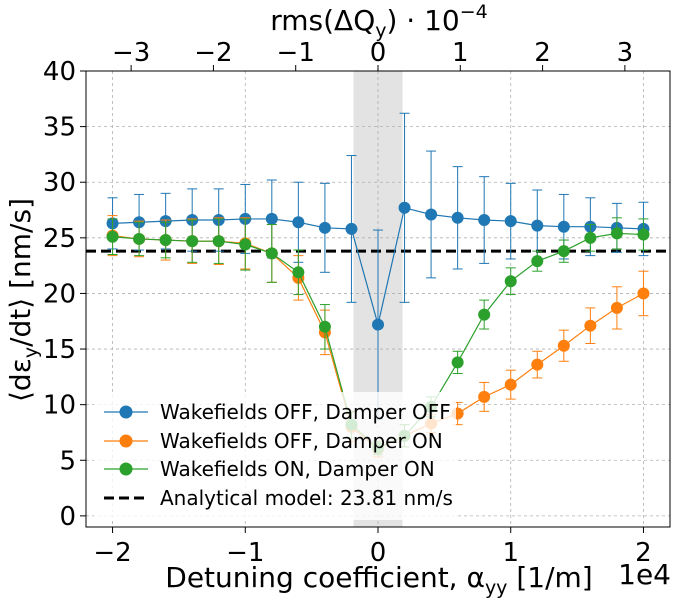  What do you see at coordinates (59, 128) in the screenshot?
I see `y-tick-label: 35` at bounding box center [59, 128].